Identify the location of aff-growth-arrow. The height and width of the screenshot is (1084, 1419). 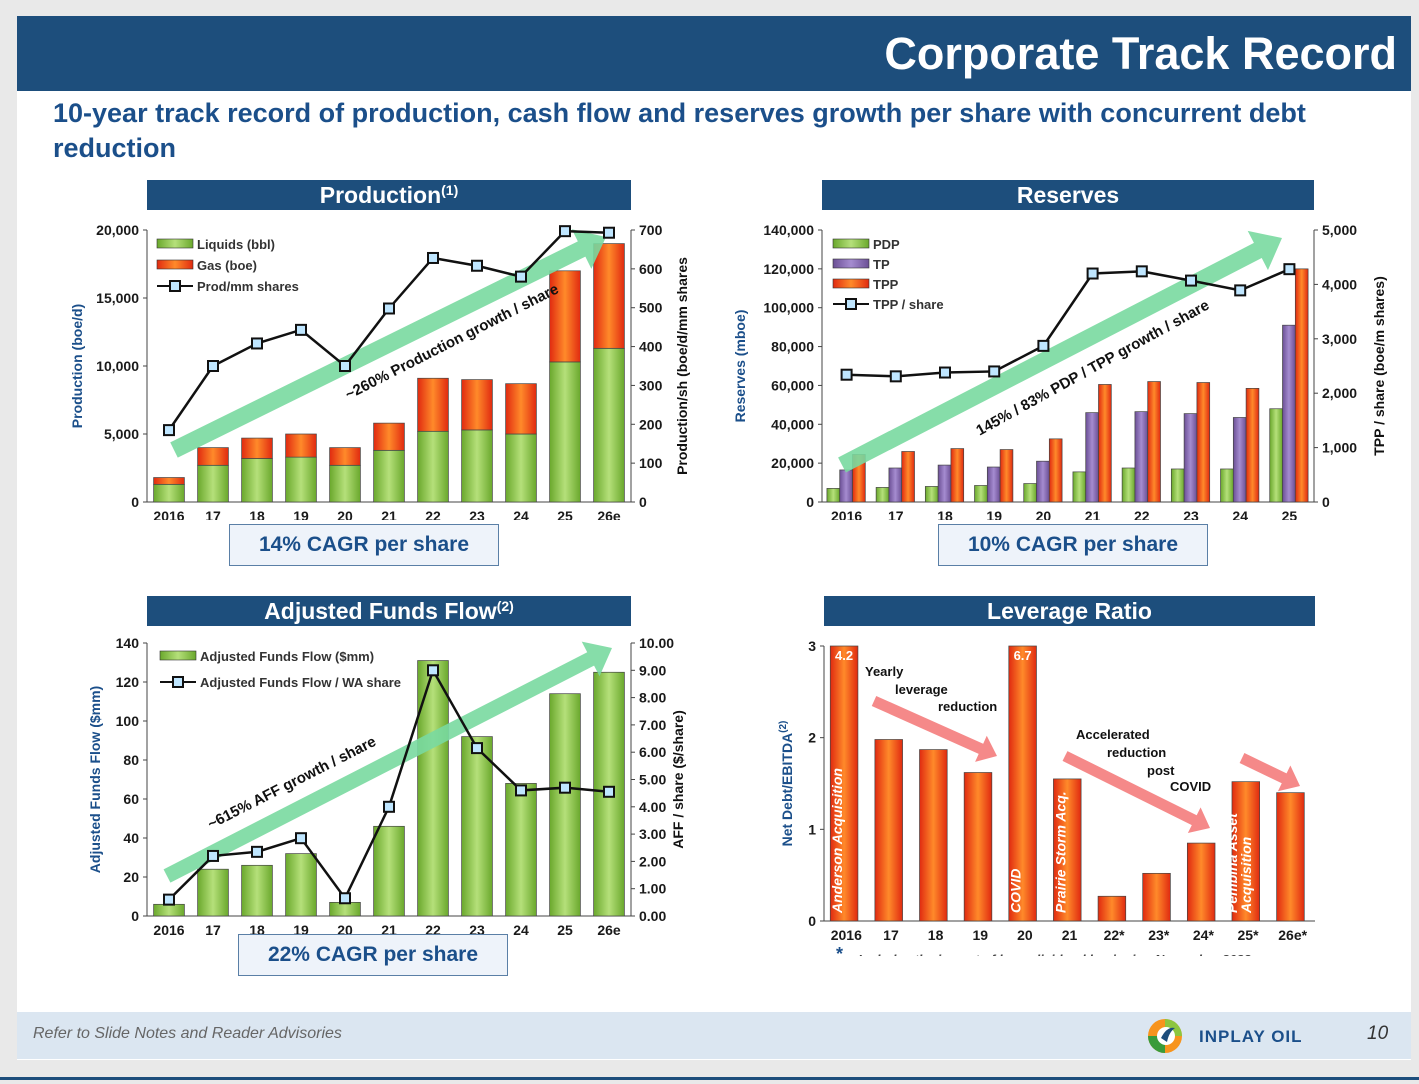
(387, 762).